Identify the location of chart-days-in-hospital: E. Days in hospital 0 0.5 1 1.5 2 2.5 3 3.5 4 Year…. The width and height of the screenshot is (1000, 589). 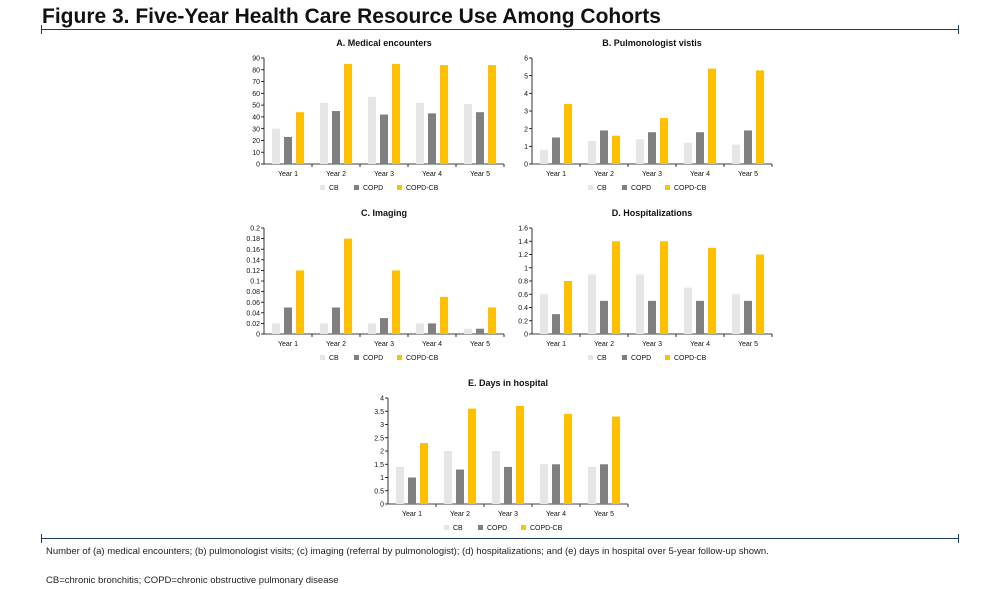
(491, 459).